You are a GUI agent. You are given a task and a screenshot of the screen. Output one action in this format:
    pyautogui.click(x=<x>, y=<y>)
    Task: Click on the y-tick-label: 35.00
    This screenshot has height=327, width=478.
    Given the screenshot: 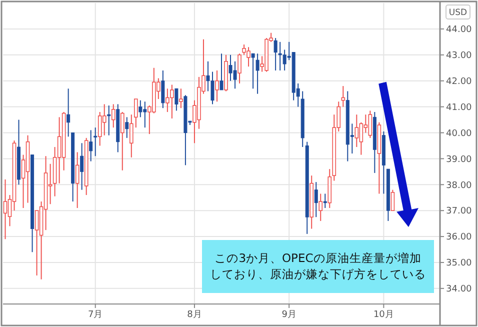 What is the action you would take?
    pyautogui.click(x=459, y=263)
    